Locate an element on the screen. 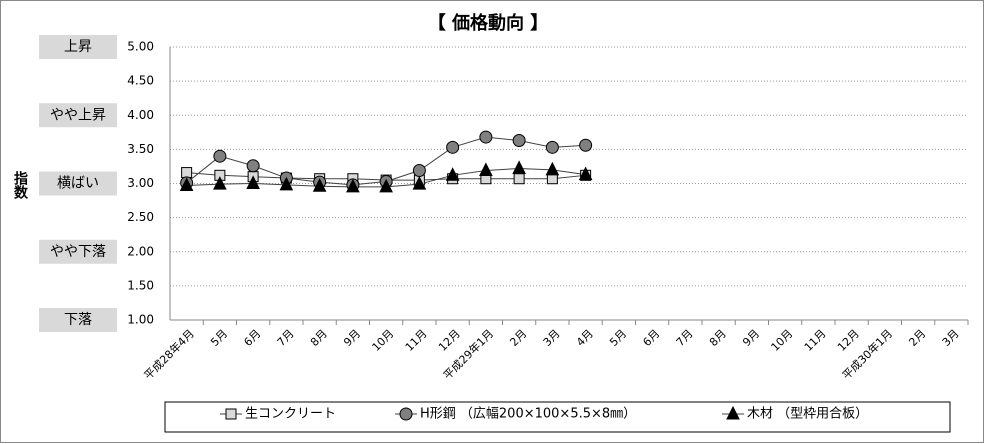  level-label: やや上昇 is located at coordinates (78, 115).